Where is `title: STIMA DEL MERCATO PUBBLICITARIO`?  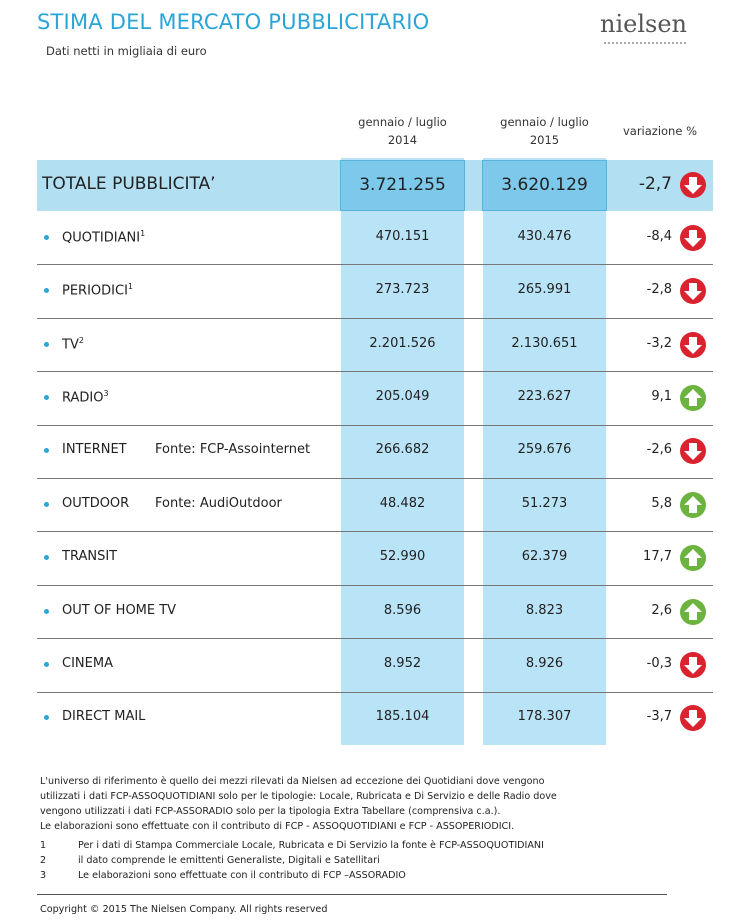
title: STIMA DEL MERCATO PUBBLICITARIO is located at coordinates (233, 22).